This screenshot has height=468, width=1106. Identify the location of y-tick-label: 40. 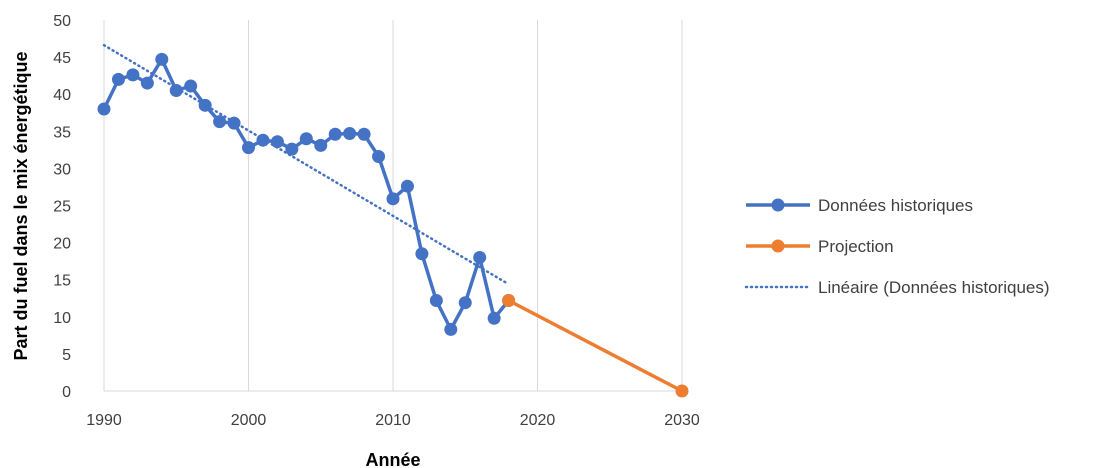
(62, 95).